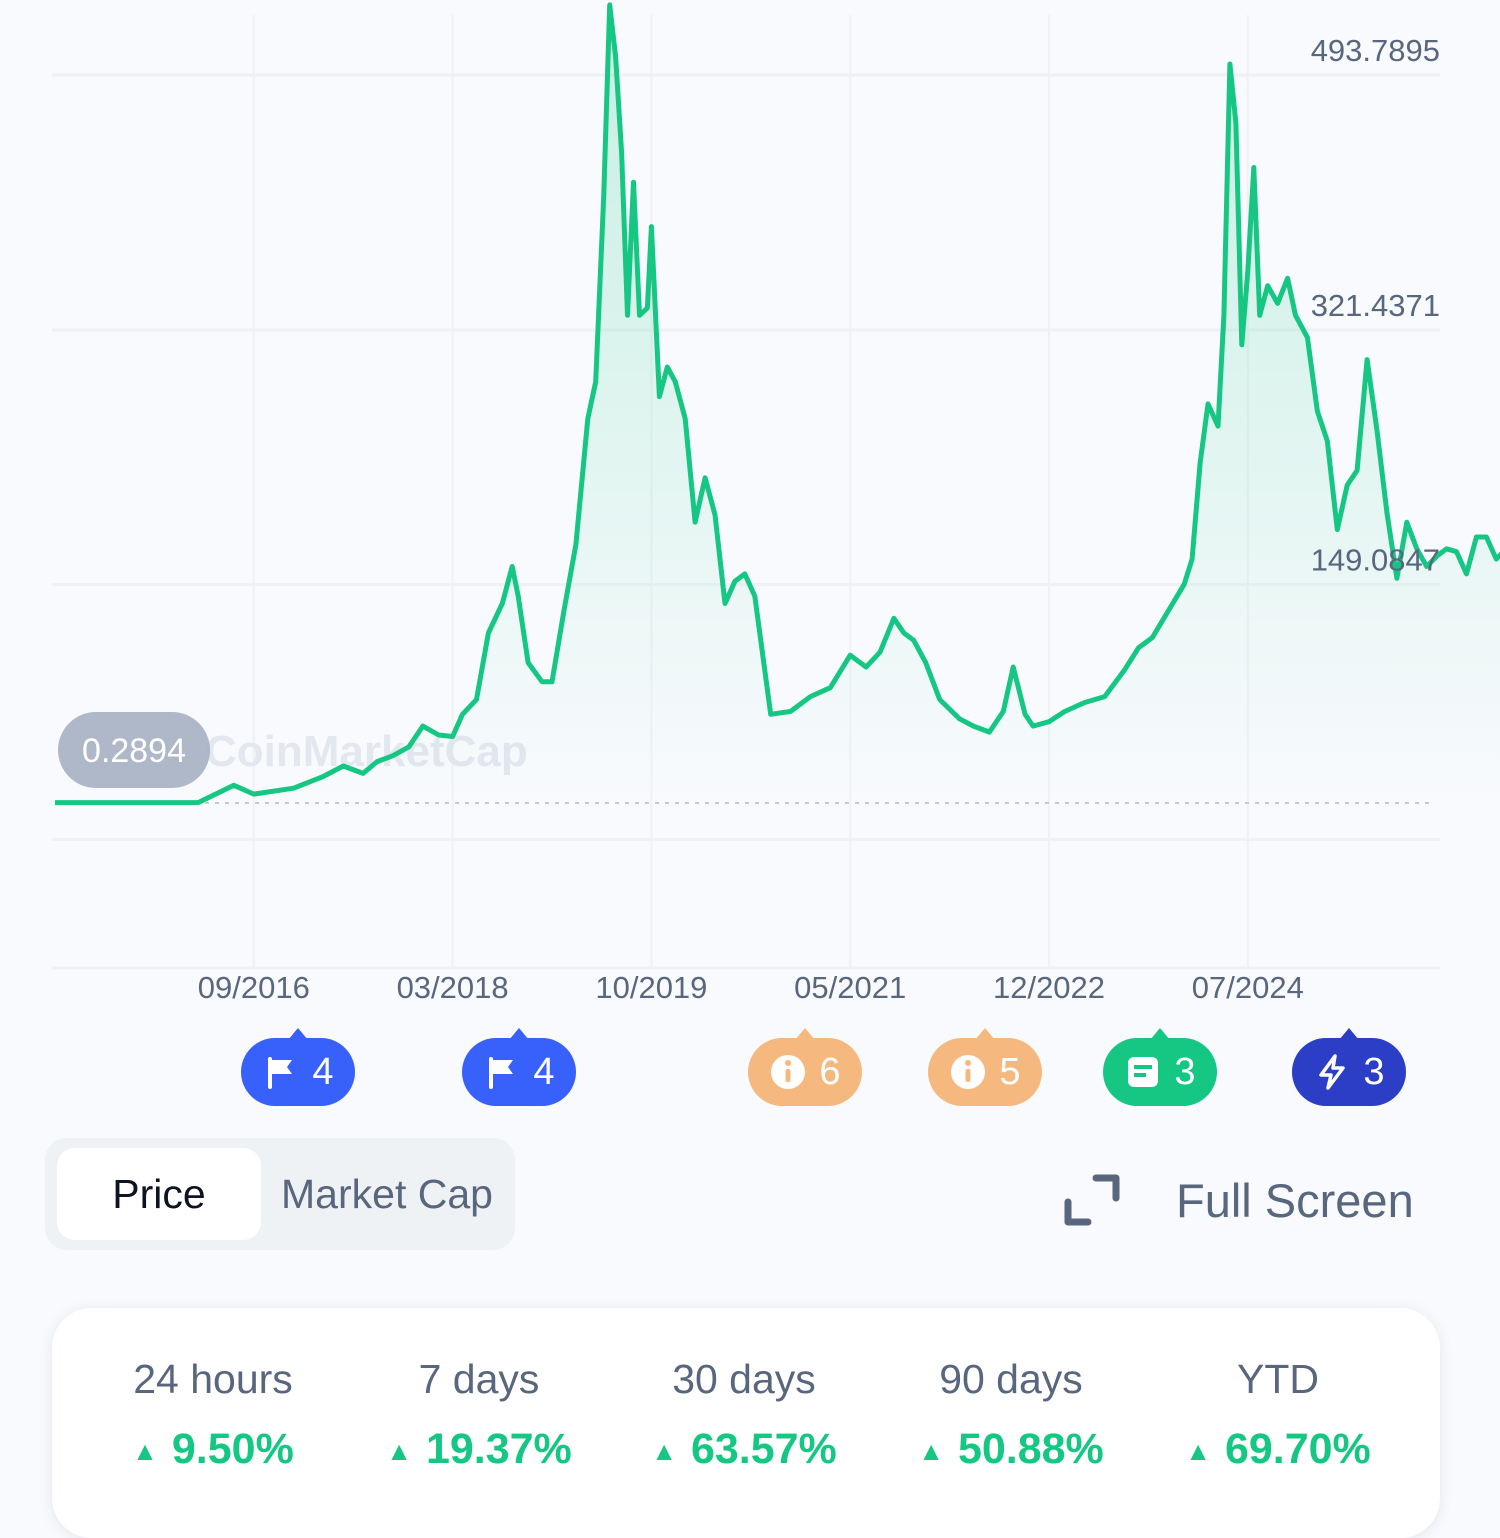 The image size is (1500, 1538). Describe the element at coordinates (1278, 1415) in the screenshot. I see `stat-item: YTD ▲ 69.70%` at that location.